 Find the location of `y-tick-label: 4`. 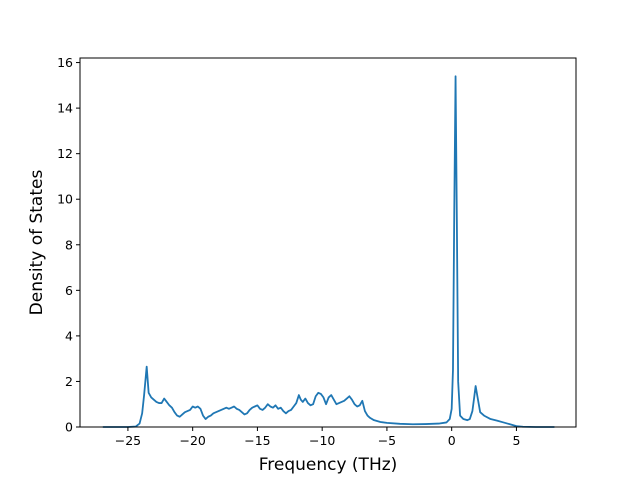

y-tick-label: 4 is located at coordinates (69, 335).